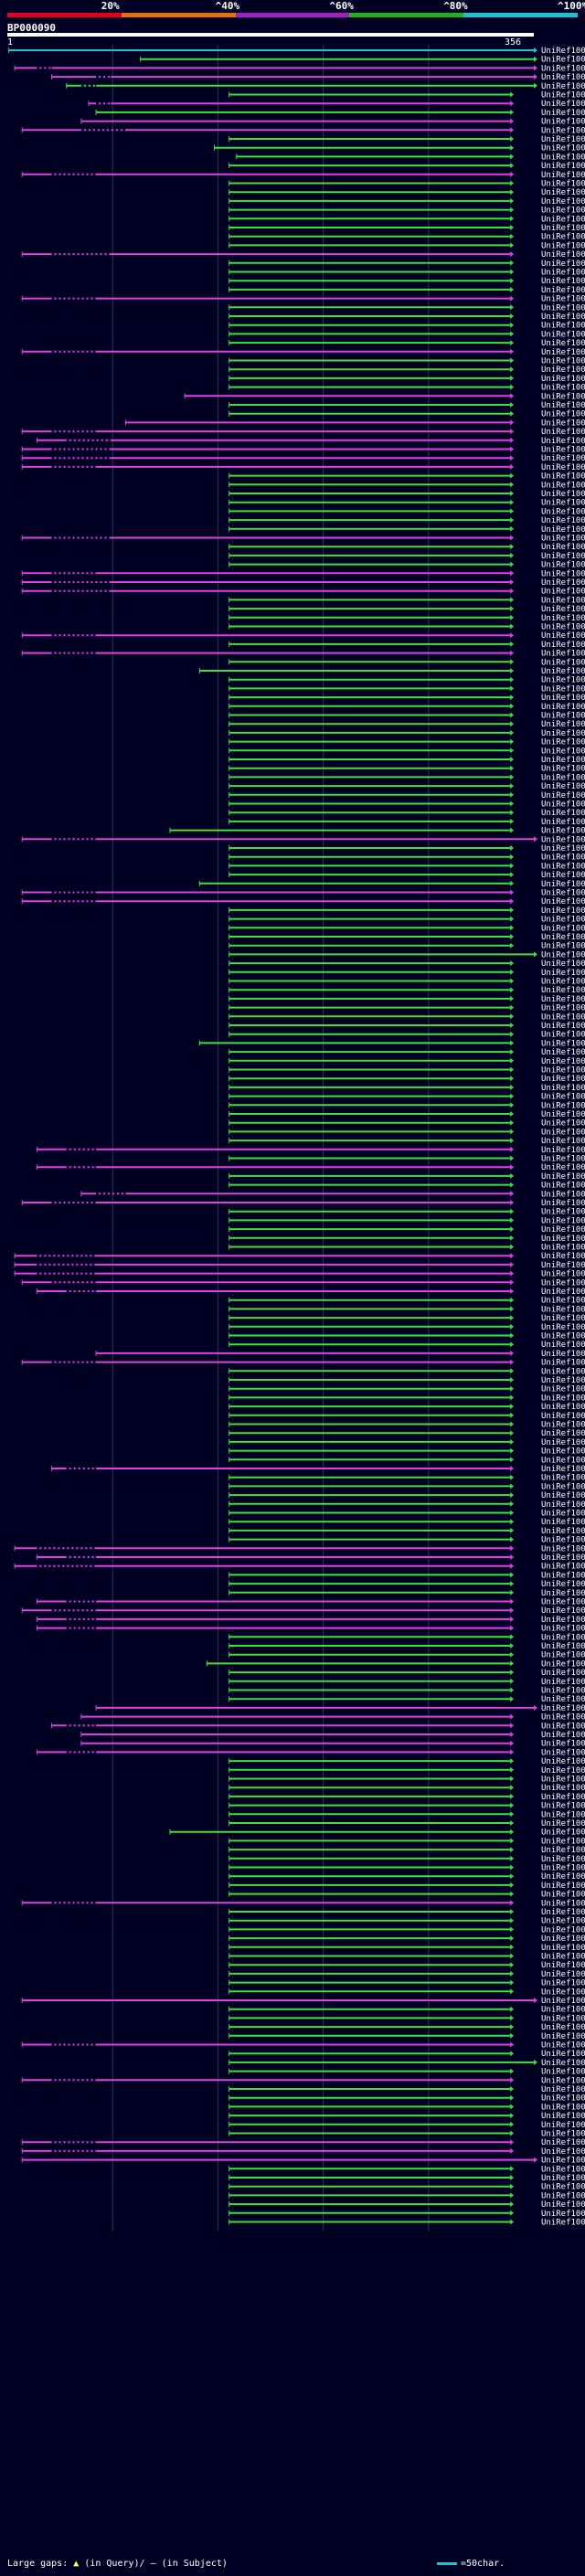  Describe the element at coordinates (563, 1522) in the screenshot. I see `hit-label: UniRef100_Q6B8Y2` at that location.